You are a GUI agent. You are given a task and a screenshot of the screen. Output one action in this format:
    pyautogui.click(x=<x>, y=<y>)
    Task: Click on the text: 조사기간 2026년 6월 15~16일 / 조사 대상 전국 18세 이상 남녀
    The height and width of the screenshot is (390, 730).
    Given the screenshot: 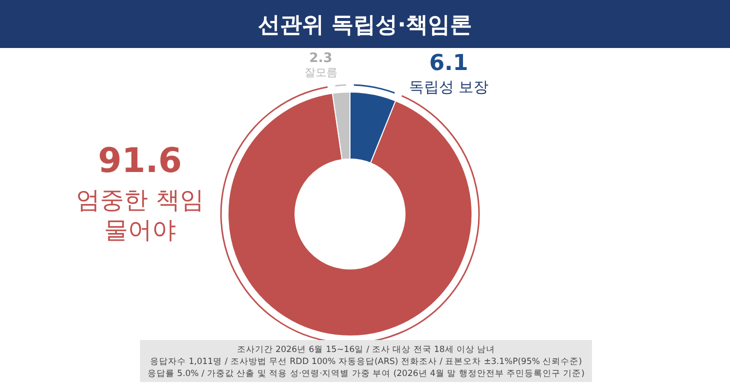 What is the action you would take?
    pyautogui.click(x=366, y=350)
    